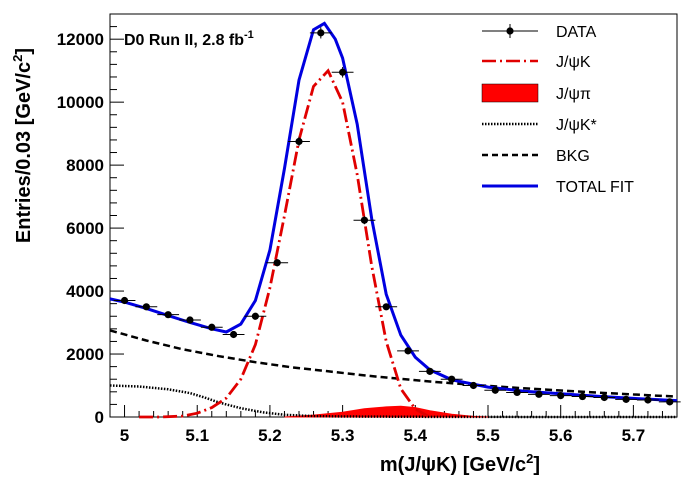 This screenshot has width=687, height=480. What do you see at coordinates (576, 125) in the screenshot?
I see `legend-label: J/ψK*` at bounding box center [576, 125].